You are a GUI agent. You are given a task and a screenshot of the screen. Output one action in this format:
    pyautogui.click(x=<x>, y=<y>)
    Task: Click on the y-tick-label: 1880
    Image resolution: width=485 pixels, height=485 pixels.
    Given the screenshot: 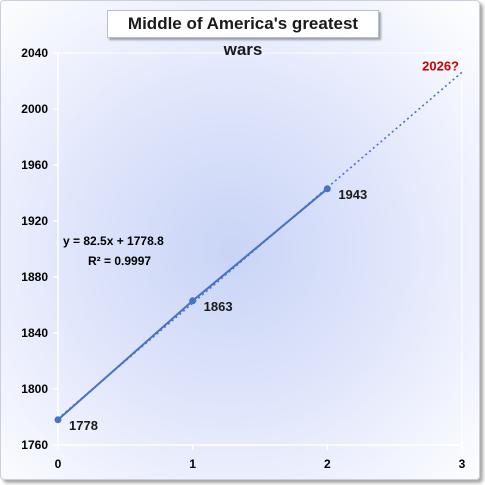 What is the action you would take?
    pyautogui.click(x=34, y=277)
    